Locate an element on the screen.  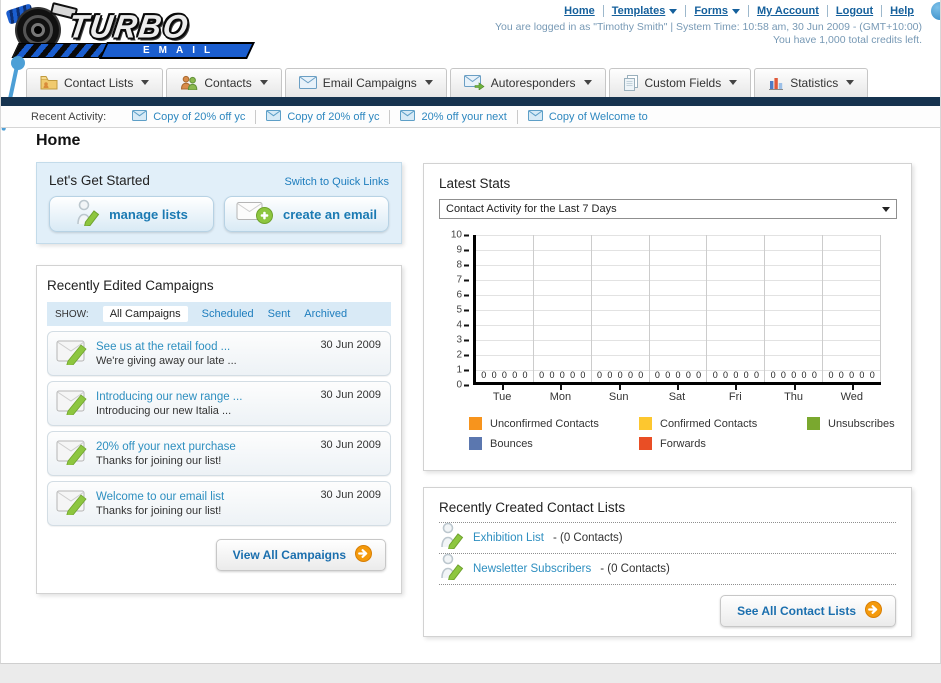
filter-scheduled: Scheduled is located at coordinates (227, 314).